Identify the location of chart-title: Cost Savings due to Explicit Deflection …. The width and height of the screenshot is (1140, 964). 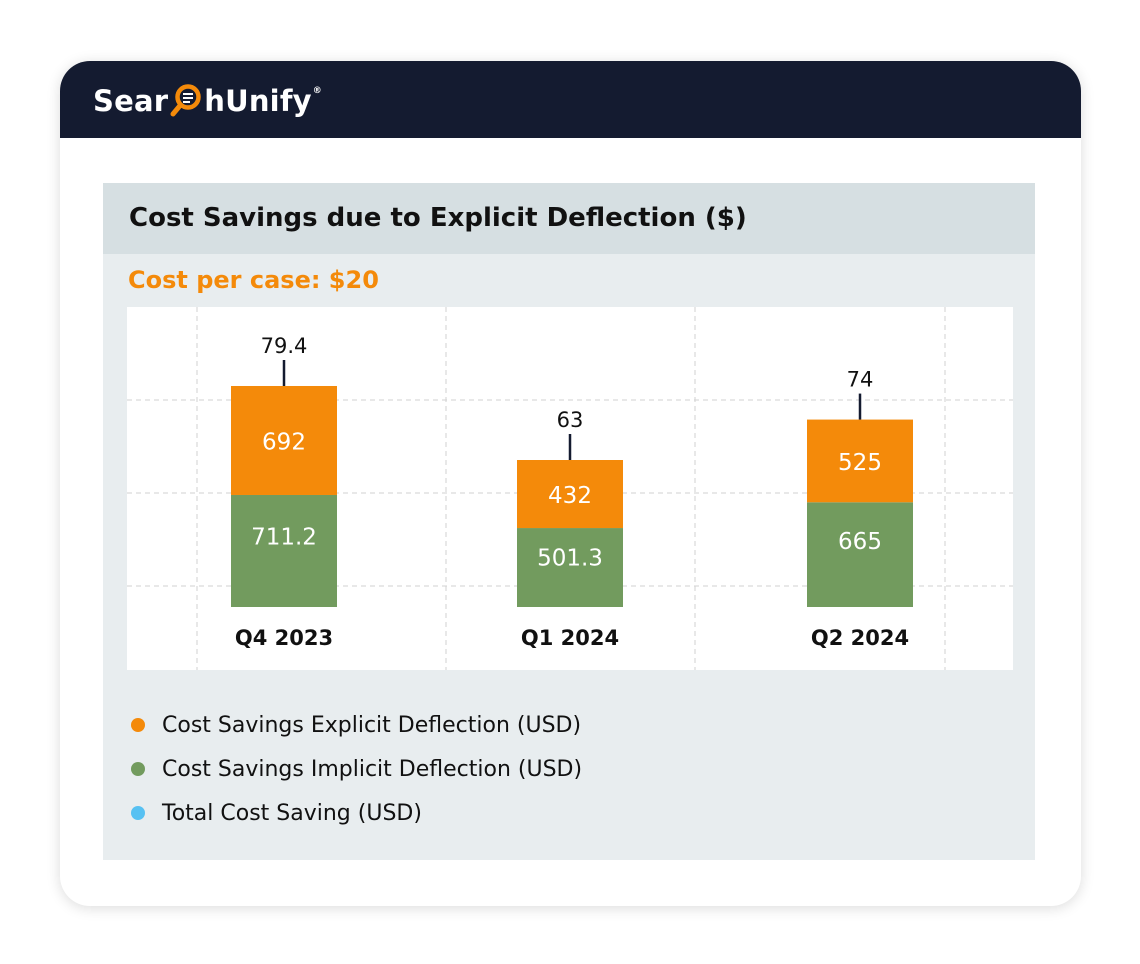
(438, 218).